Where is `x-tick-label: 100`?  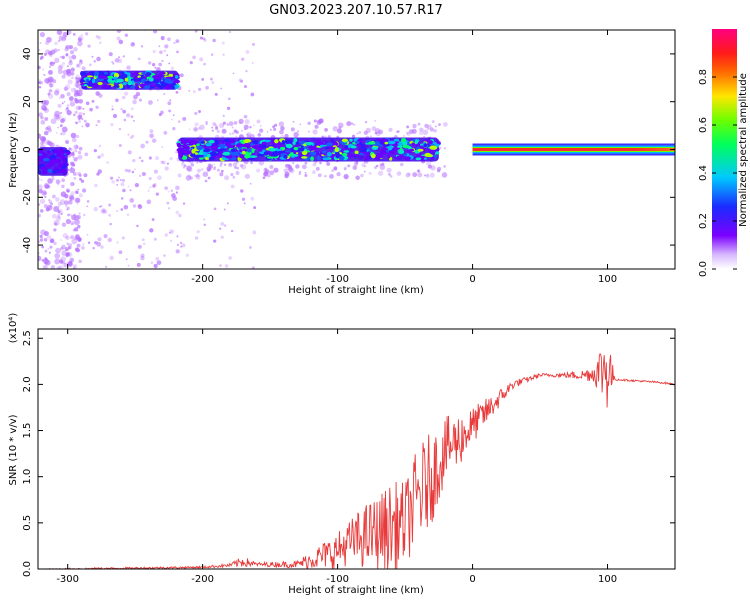 x-tick-label: 100 is located at coordinates (607, 579).